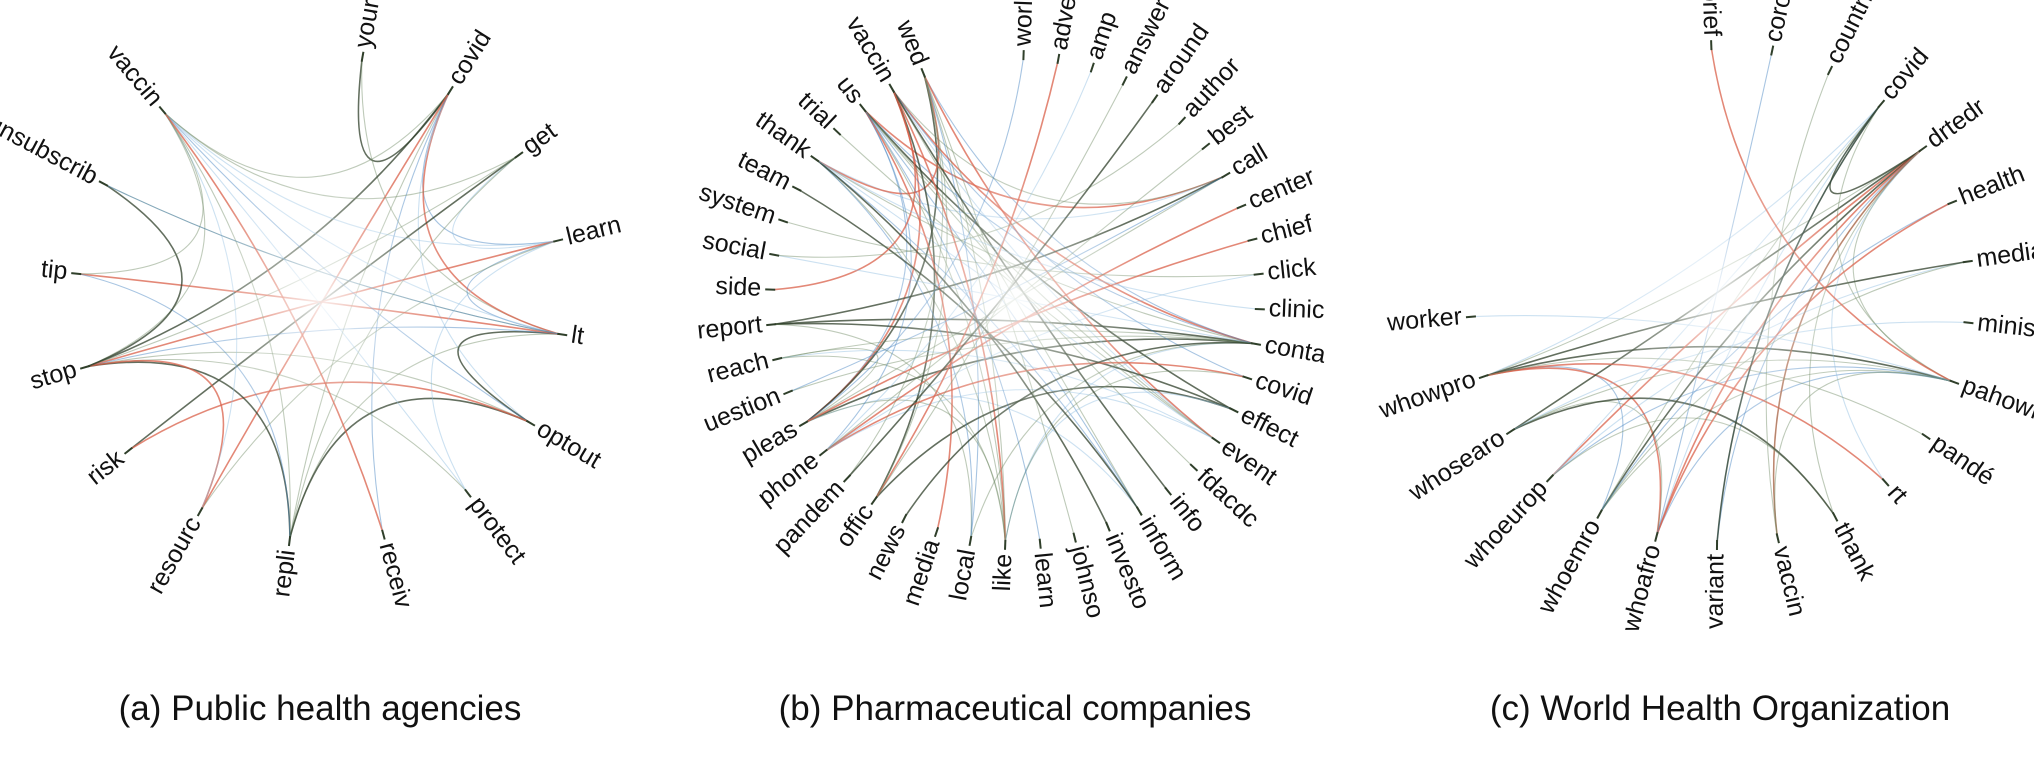 The image size is (2034, 759). What do you see at coordinates (367, 25) in the screenshot?
I see `node-label: your` at bounding box center [367, 25].